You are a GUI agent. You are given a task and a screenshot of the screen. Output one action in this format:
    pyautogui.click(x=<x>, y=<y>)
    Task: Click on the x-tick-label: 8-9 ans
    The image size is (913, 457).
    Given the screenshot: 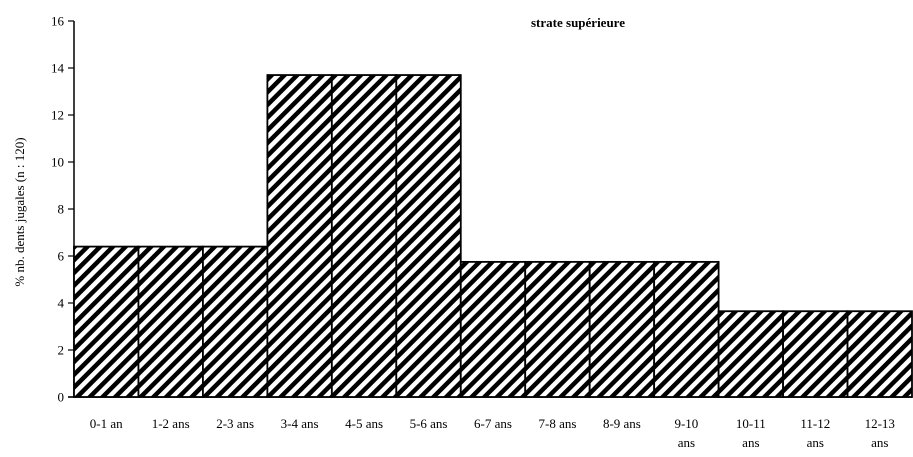 What is the action you would take?
    pyautogui.click(x=622, y=423)
    